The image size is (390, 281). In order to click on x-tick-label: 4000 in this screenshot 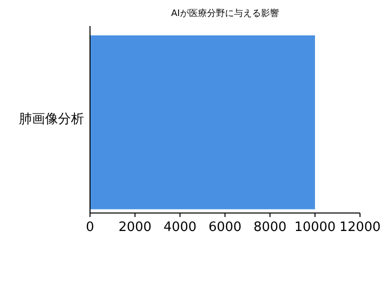, I will do `click(180, 227)`.